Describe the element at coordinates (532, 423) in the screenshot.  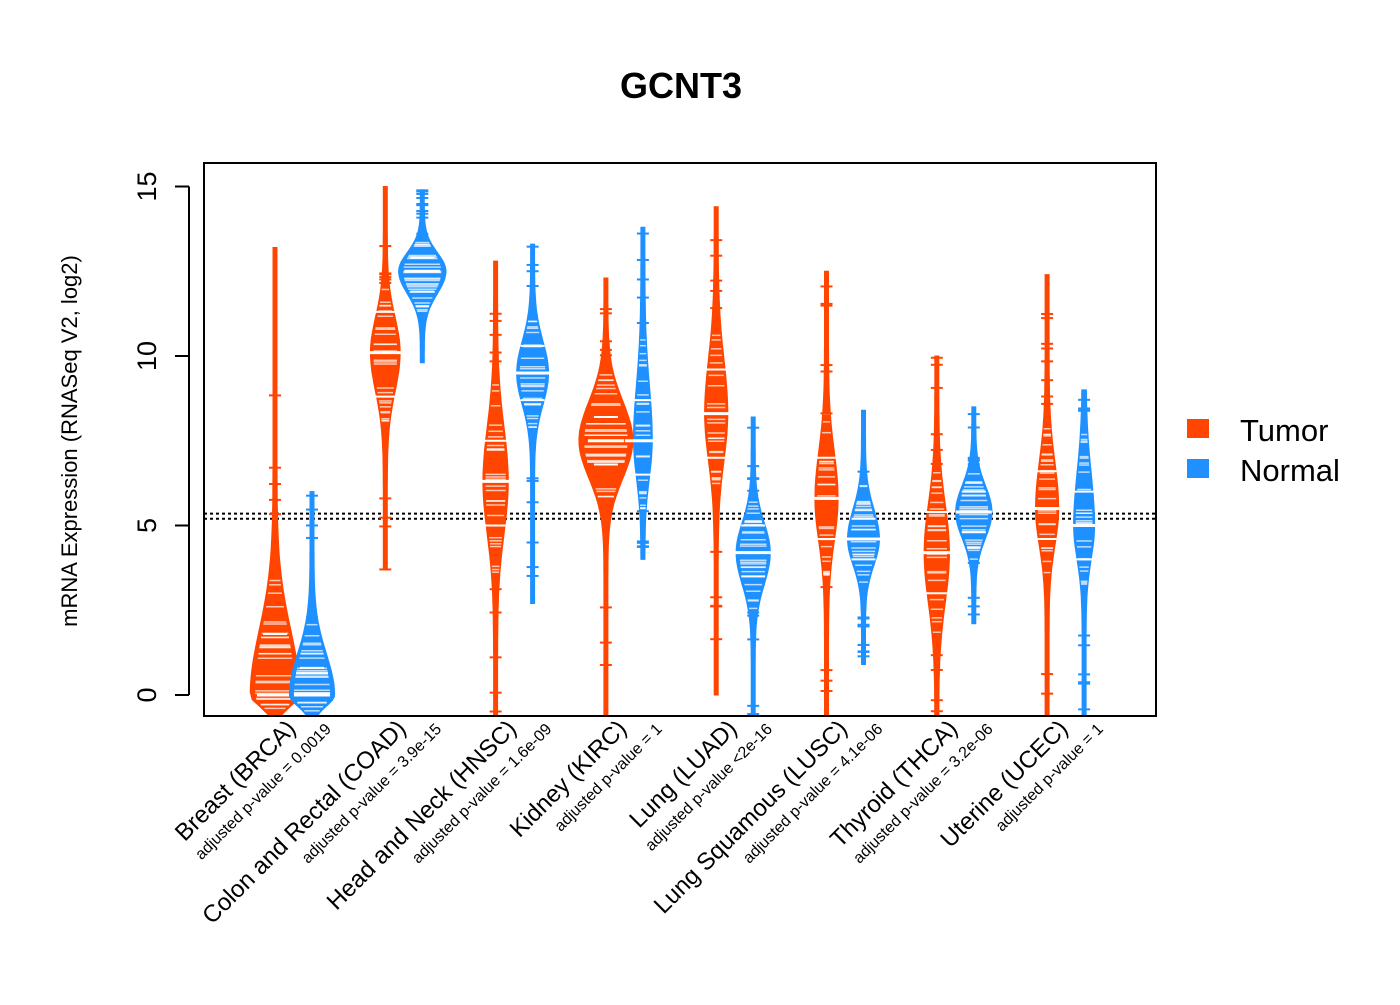
I see `violin-3-normal` at that location.